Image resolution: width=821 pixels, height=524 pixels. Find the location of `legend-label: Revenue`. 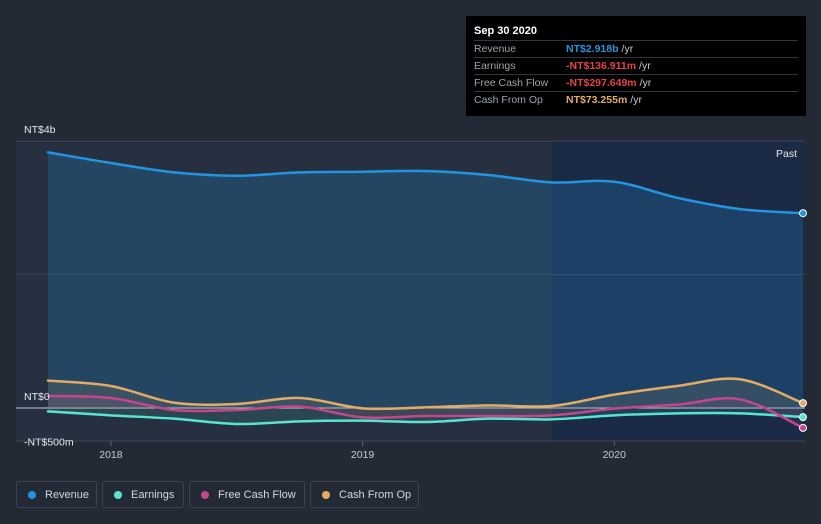

legend-label: Revenue is located at coordinates (67, 494).